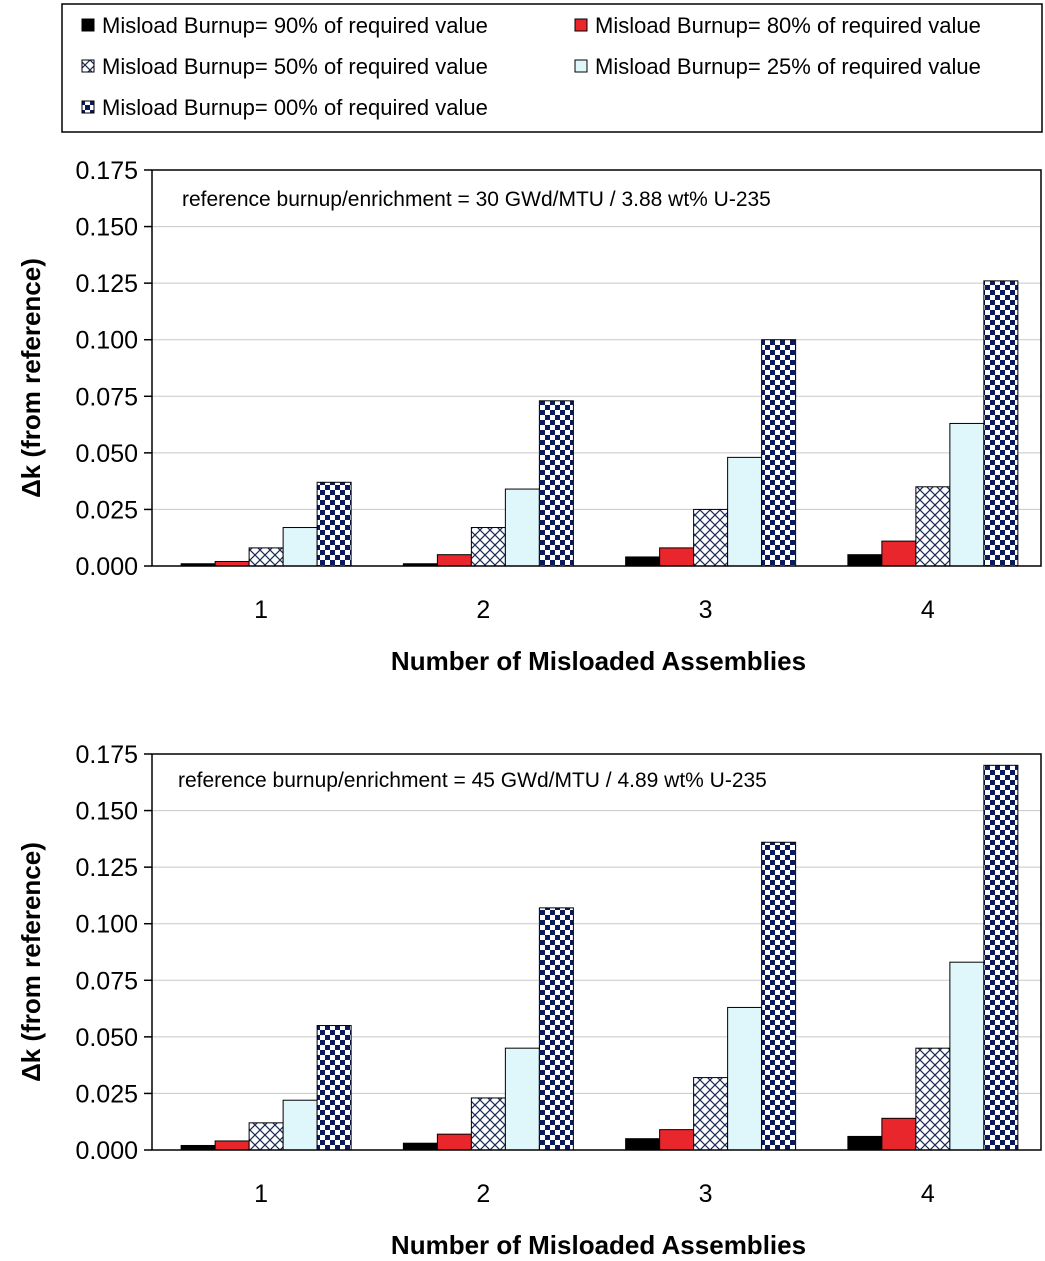  I want to click on chart-bottom-bar-90-cat4, so click(865, 1143).